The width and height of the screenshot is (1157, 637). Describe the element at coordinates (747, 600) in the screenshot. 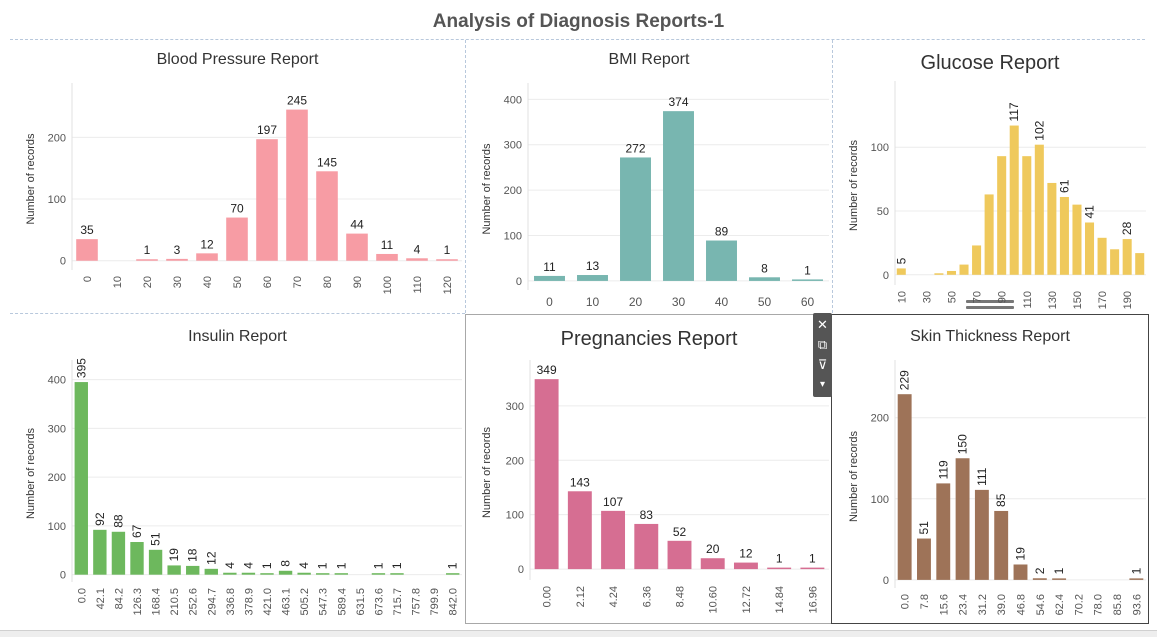

I see `x-tick-label: 12.72` at that location.